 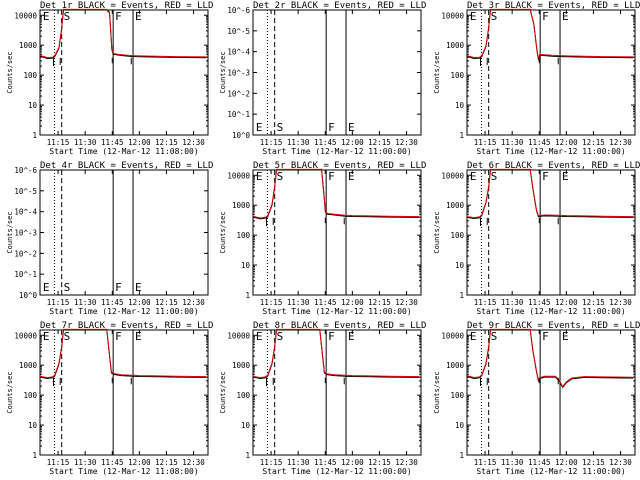 I want to click on y-tick-label: 10^-6, so click(x=25, y=170).